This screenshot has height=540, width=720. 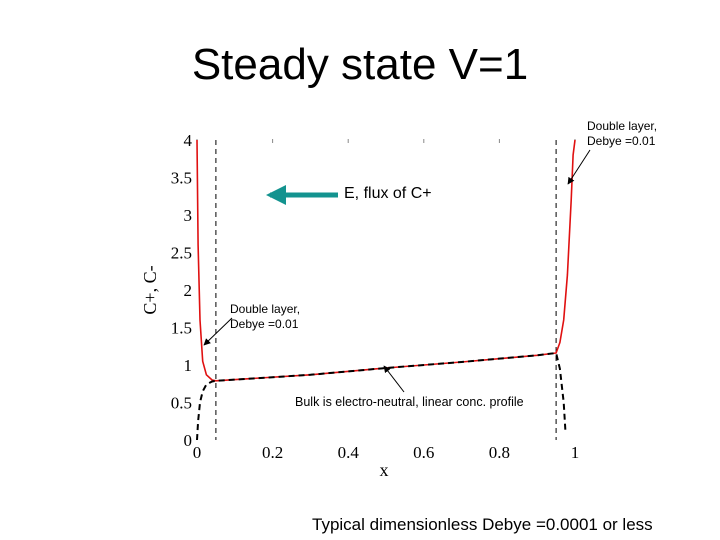 I want to click on y-tick-label: 4, so click(x=188, y=140).